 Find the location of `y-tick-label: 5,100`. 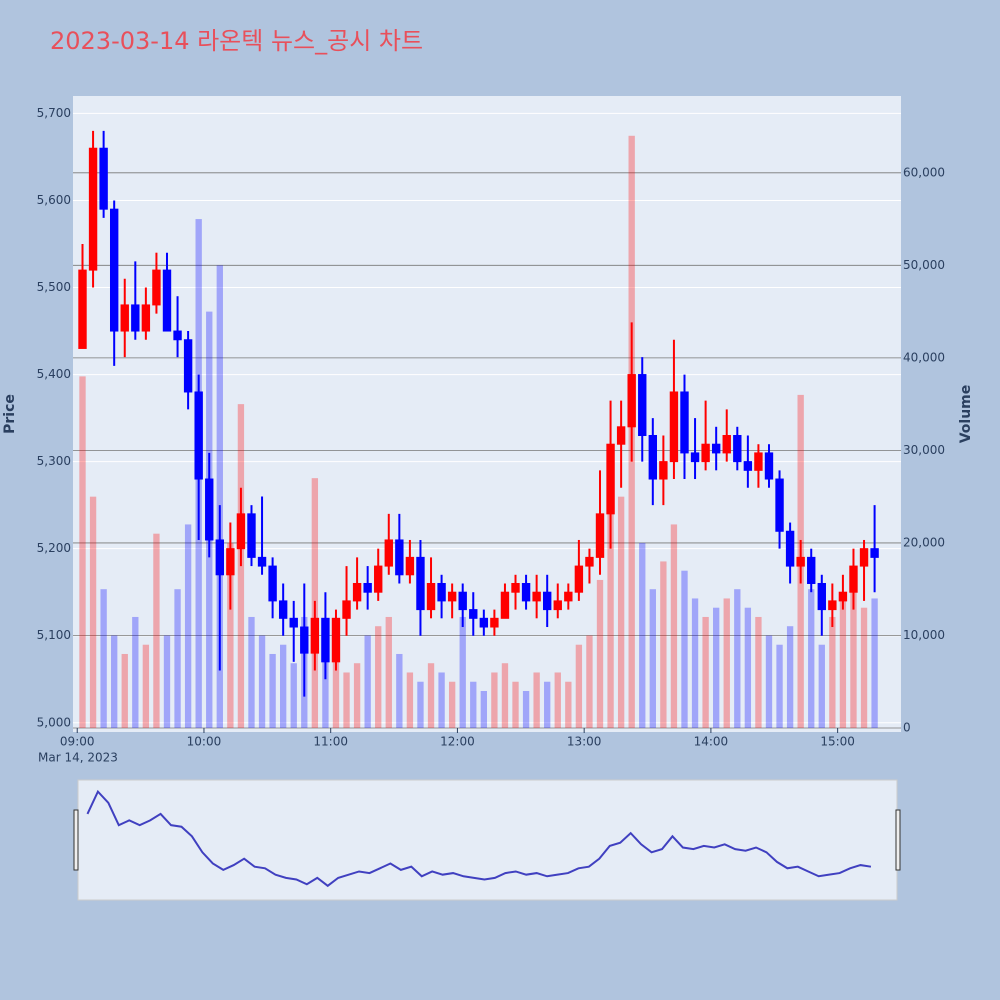

y-tick-label: 5,100 is located at coordinates (54, 635).